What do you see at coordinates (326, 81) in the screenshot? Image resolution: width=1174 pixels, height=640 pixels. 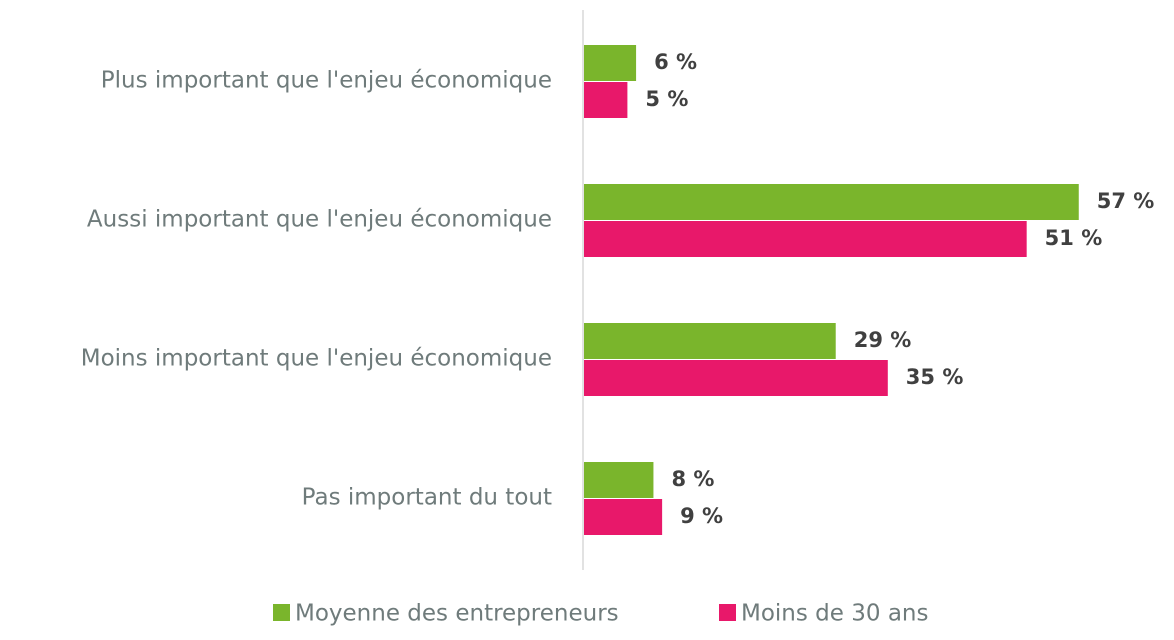 I see `category-label: Plus important que l'enjeu économique` at bounding box center [326, 81].